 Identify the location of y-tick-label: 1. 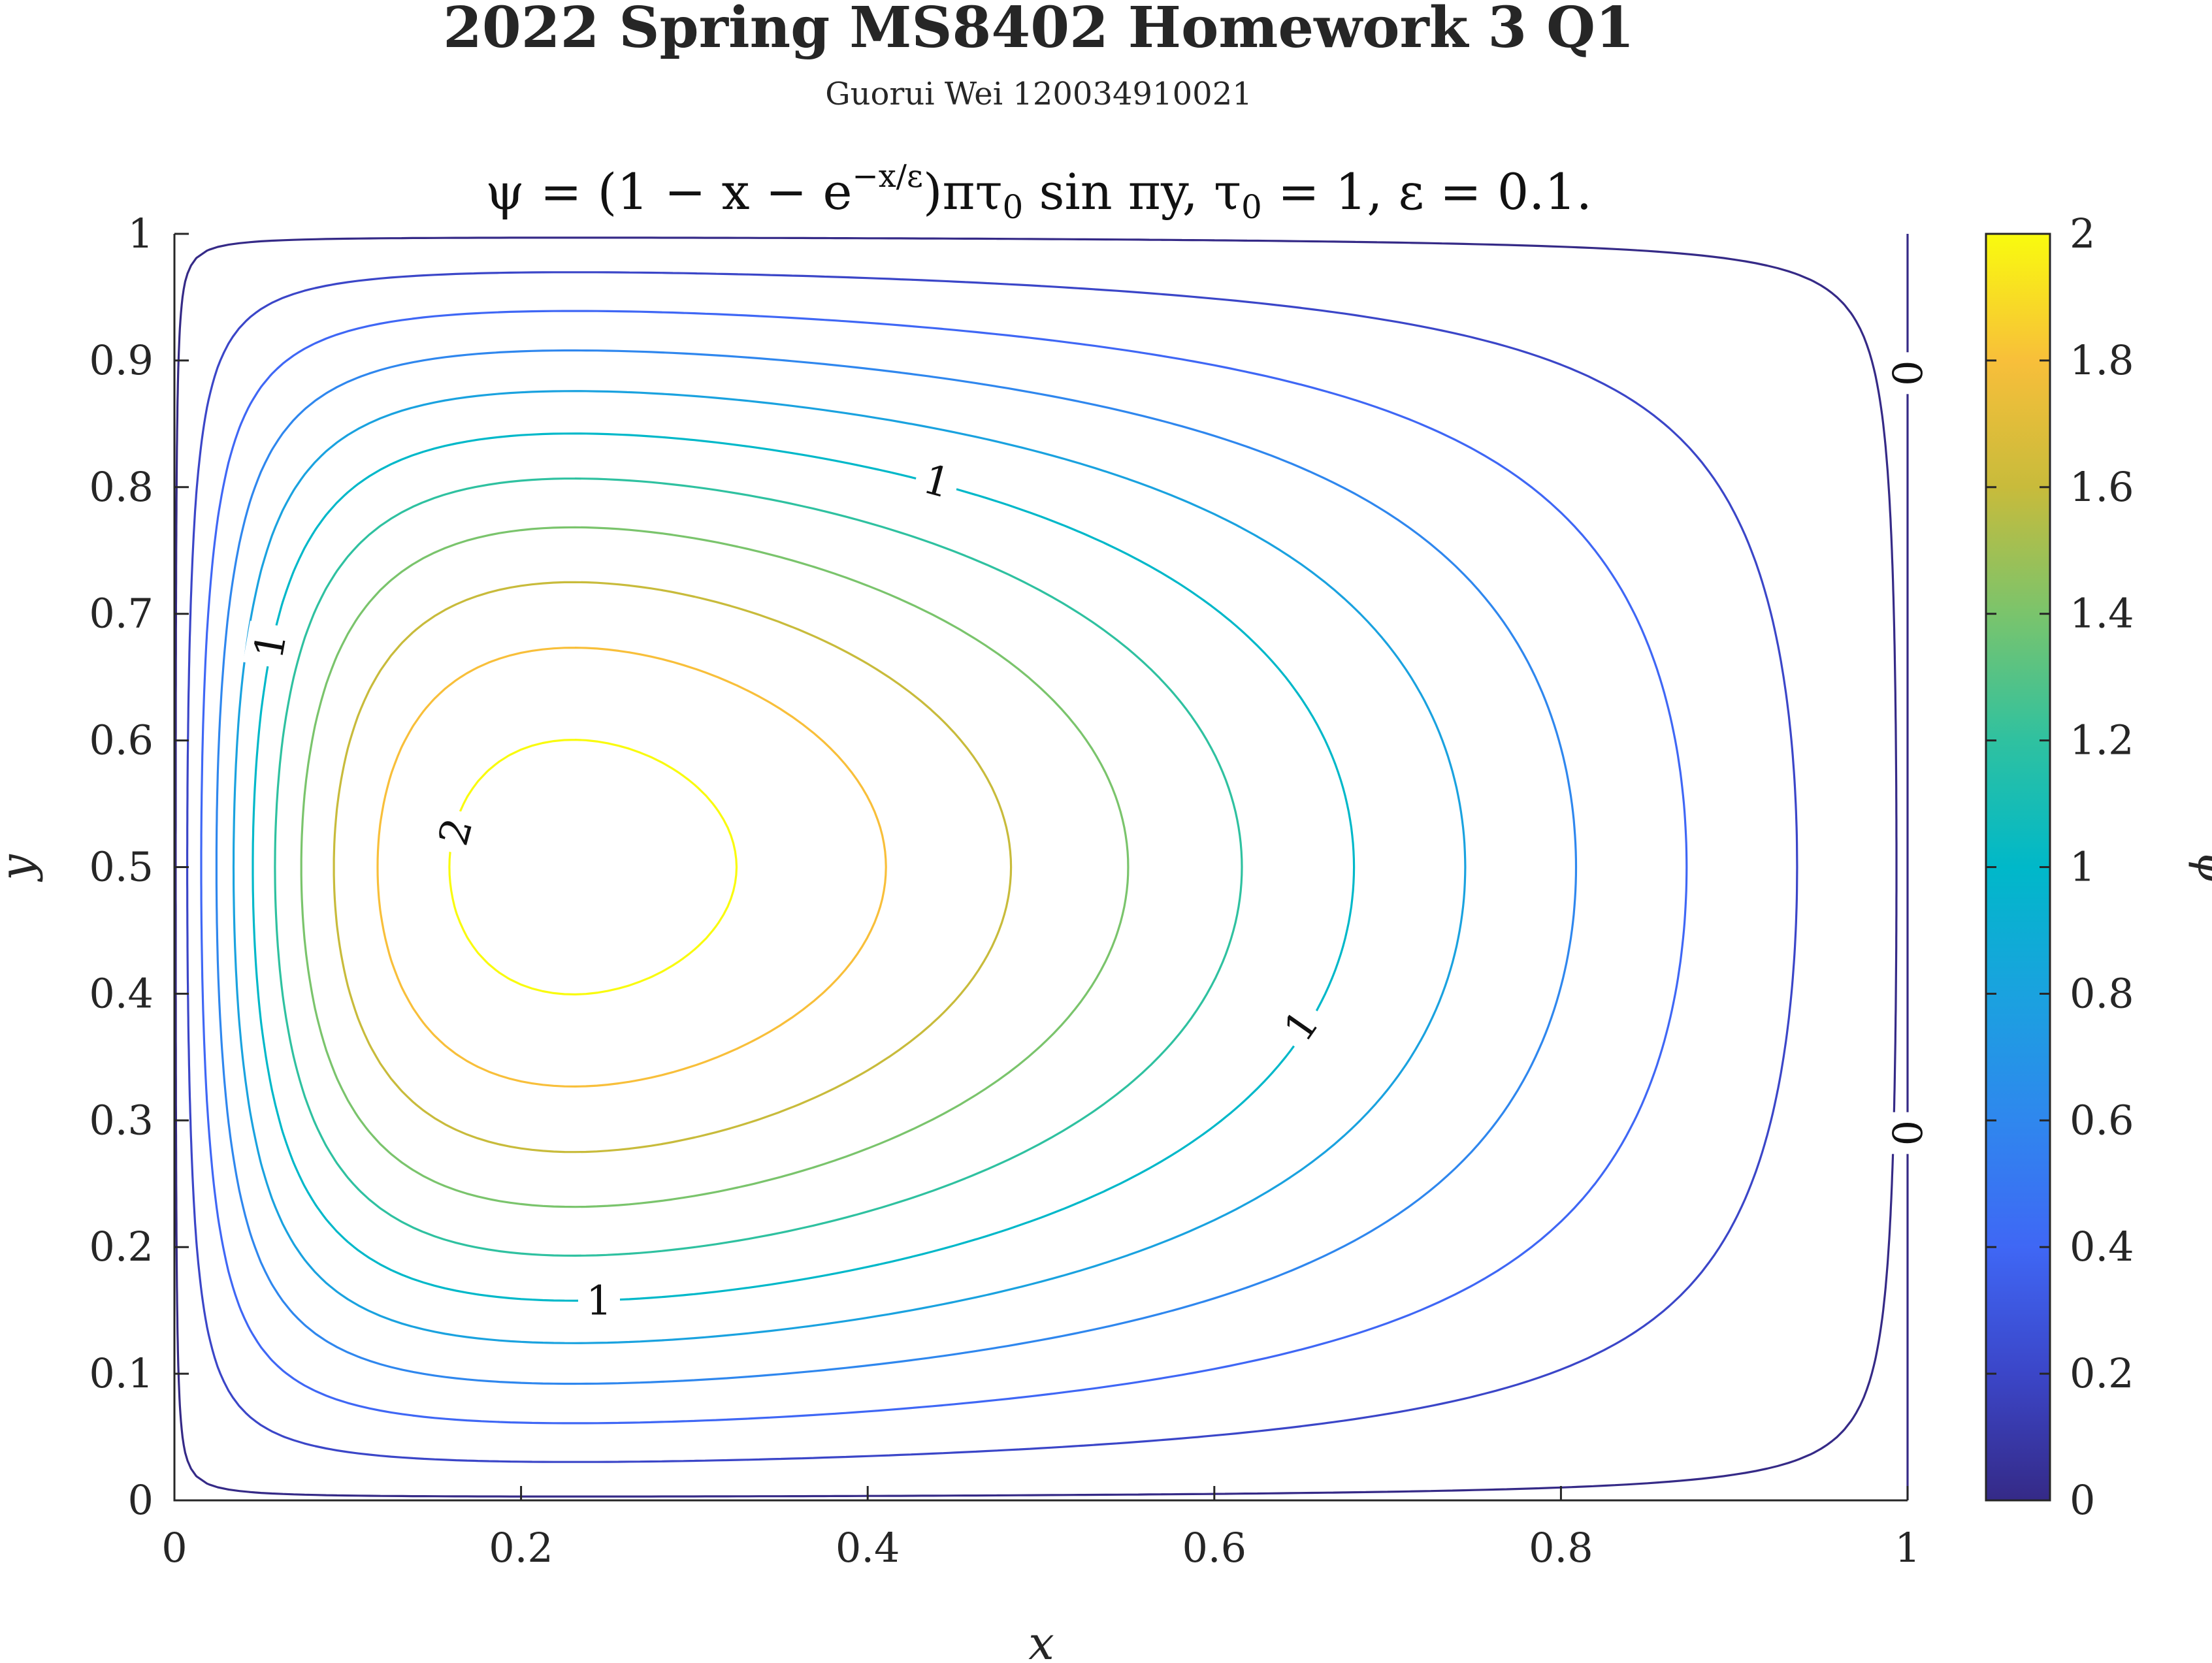
(141, 233).